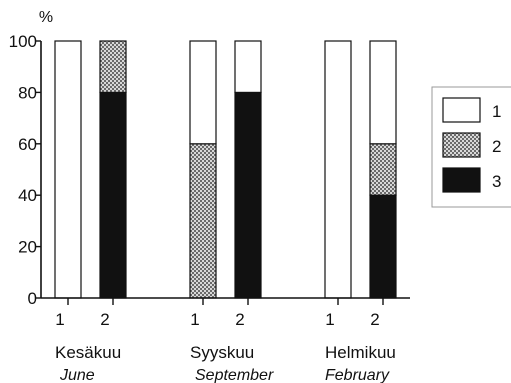  I want to click on group-label-english: February, so click(357, 375).